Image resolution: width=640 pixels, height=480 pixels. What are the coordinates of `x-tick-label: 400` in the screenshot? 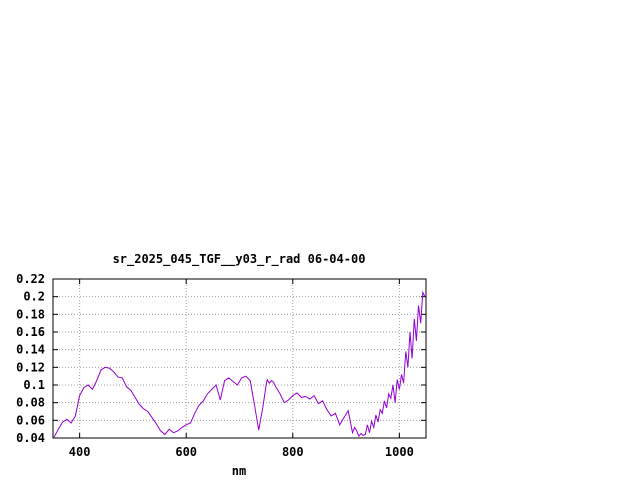 It's located at (80, 452).